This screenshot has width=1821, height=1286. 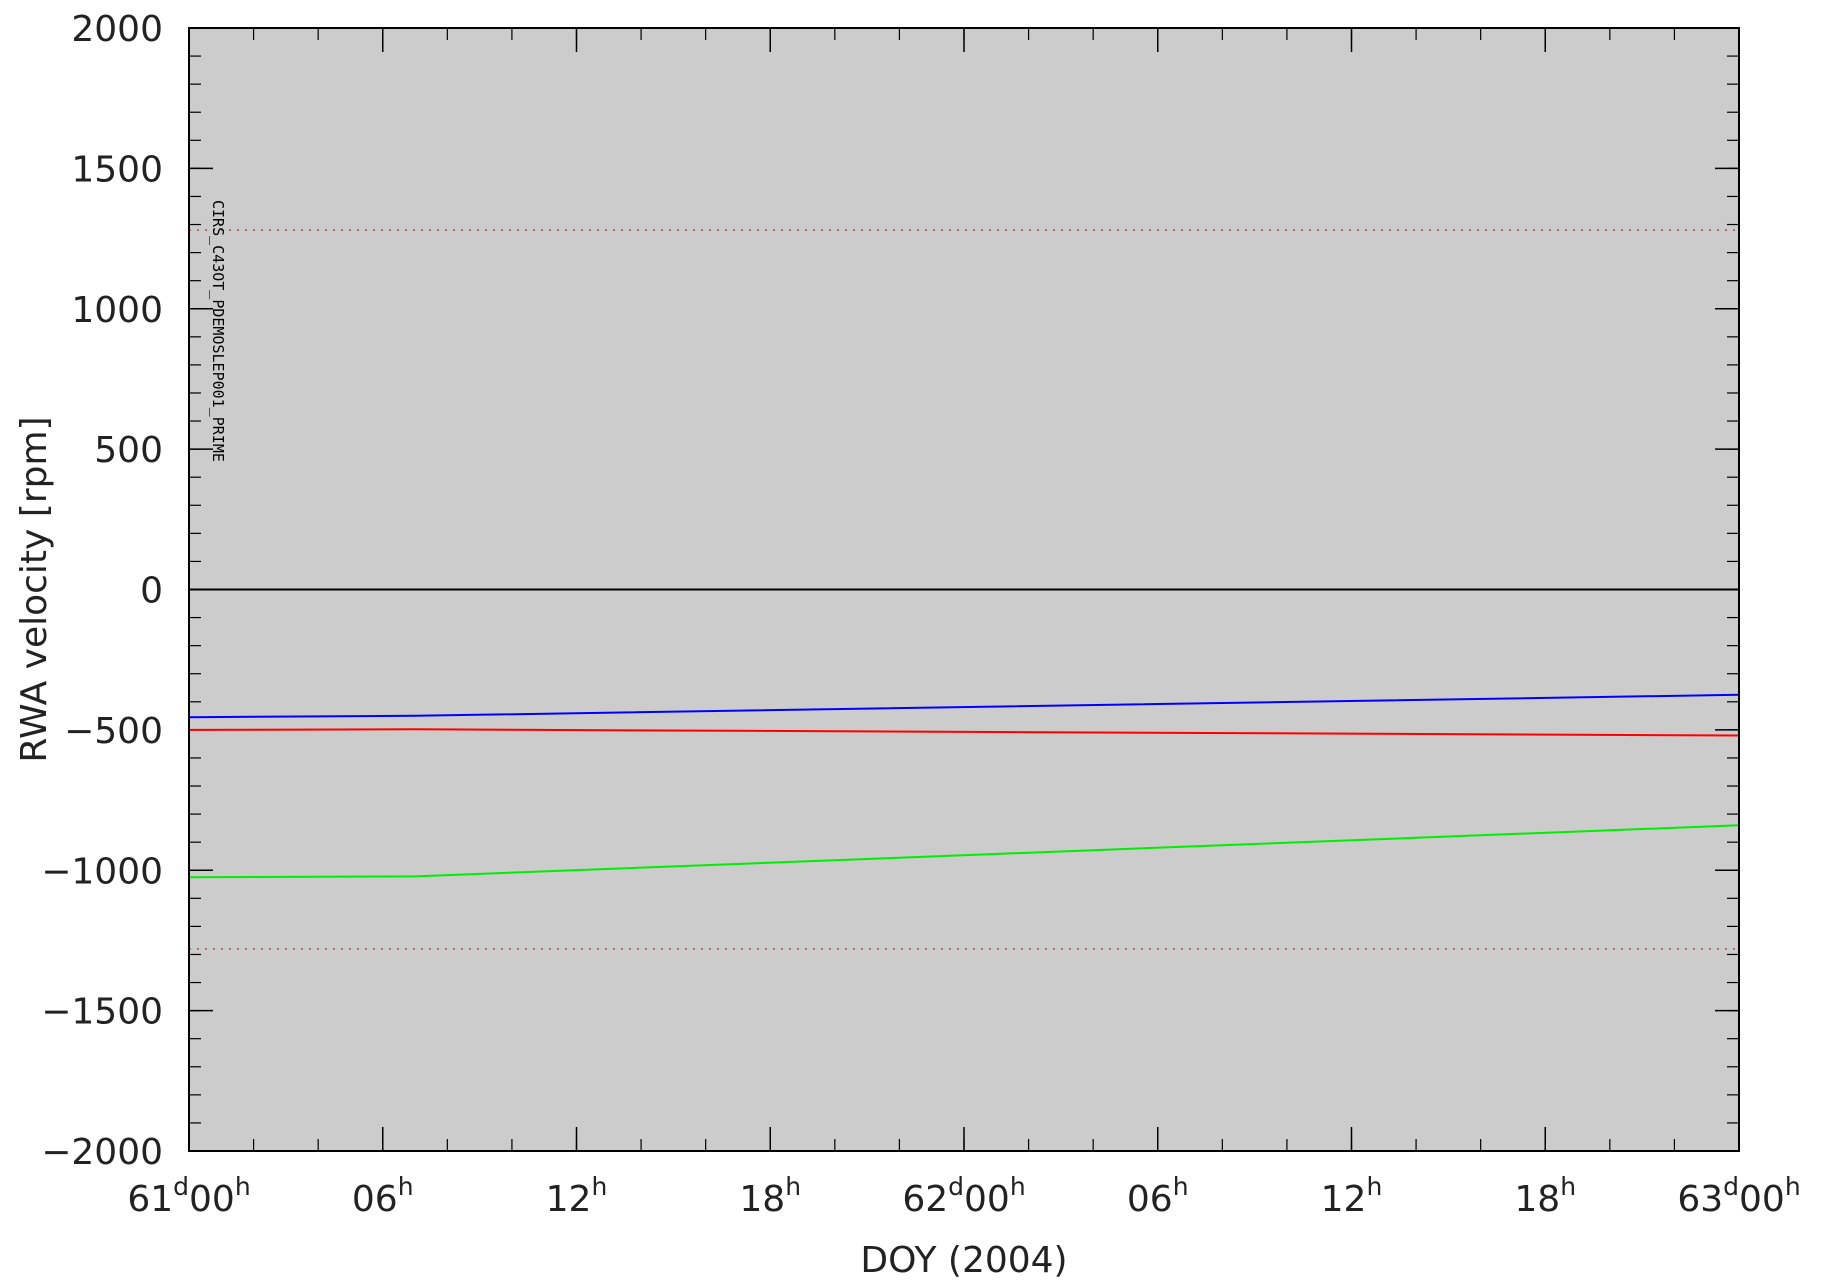 I want to click on y-tick-label: 500, so click(x=128, y=450).